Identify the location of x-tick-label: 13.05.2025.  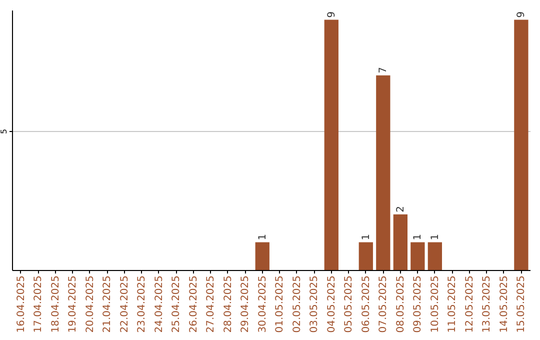
(487, 304).